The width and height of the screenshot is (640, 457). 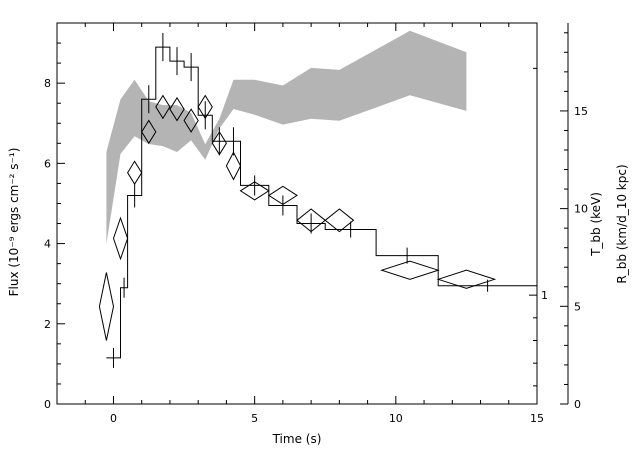 I want to click on radius-tick-label: 10, so click(x=581, y=209).